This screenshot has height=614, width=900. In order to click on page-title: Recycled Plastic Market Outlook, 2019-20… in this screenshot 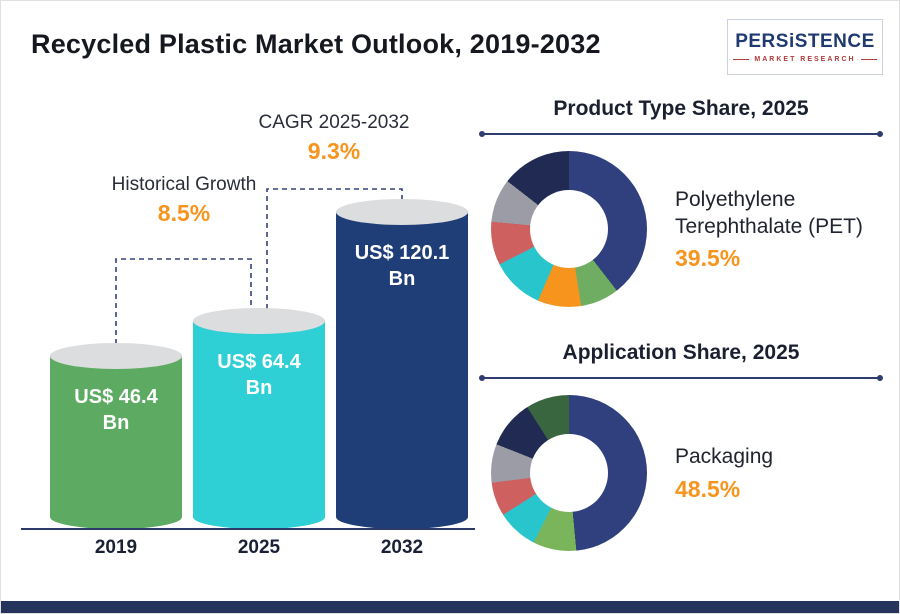, I will do `click(316, 44)`.